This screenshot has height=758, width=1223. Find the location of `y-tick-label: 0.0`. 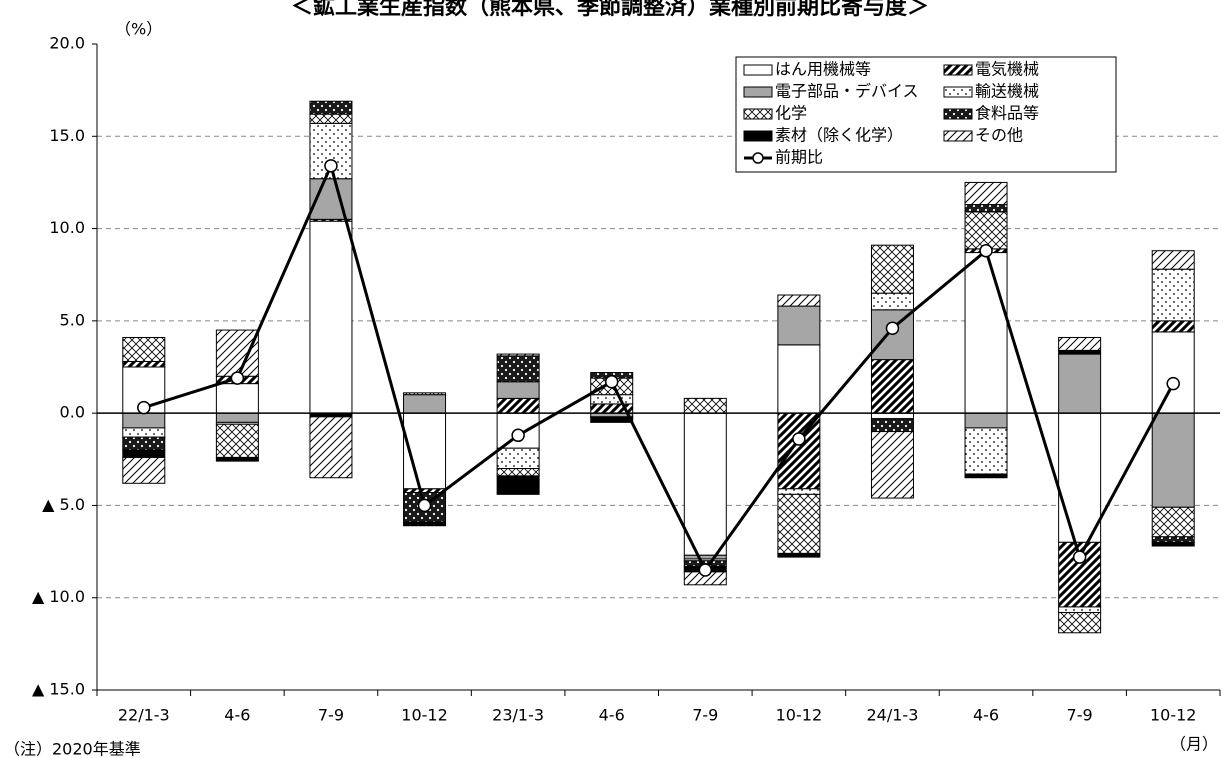

y-tick-label: 0.0 is located at coordinates (72, 412).